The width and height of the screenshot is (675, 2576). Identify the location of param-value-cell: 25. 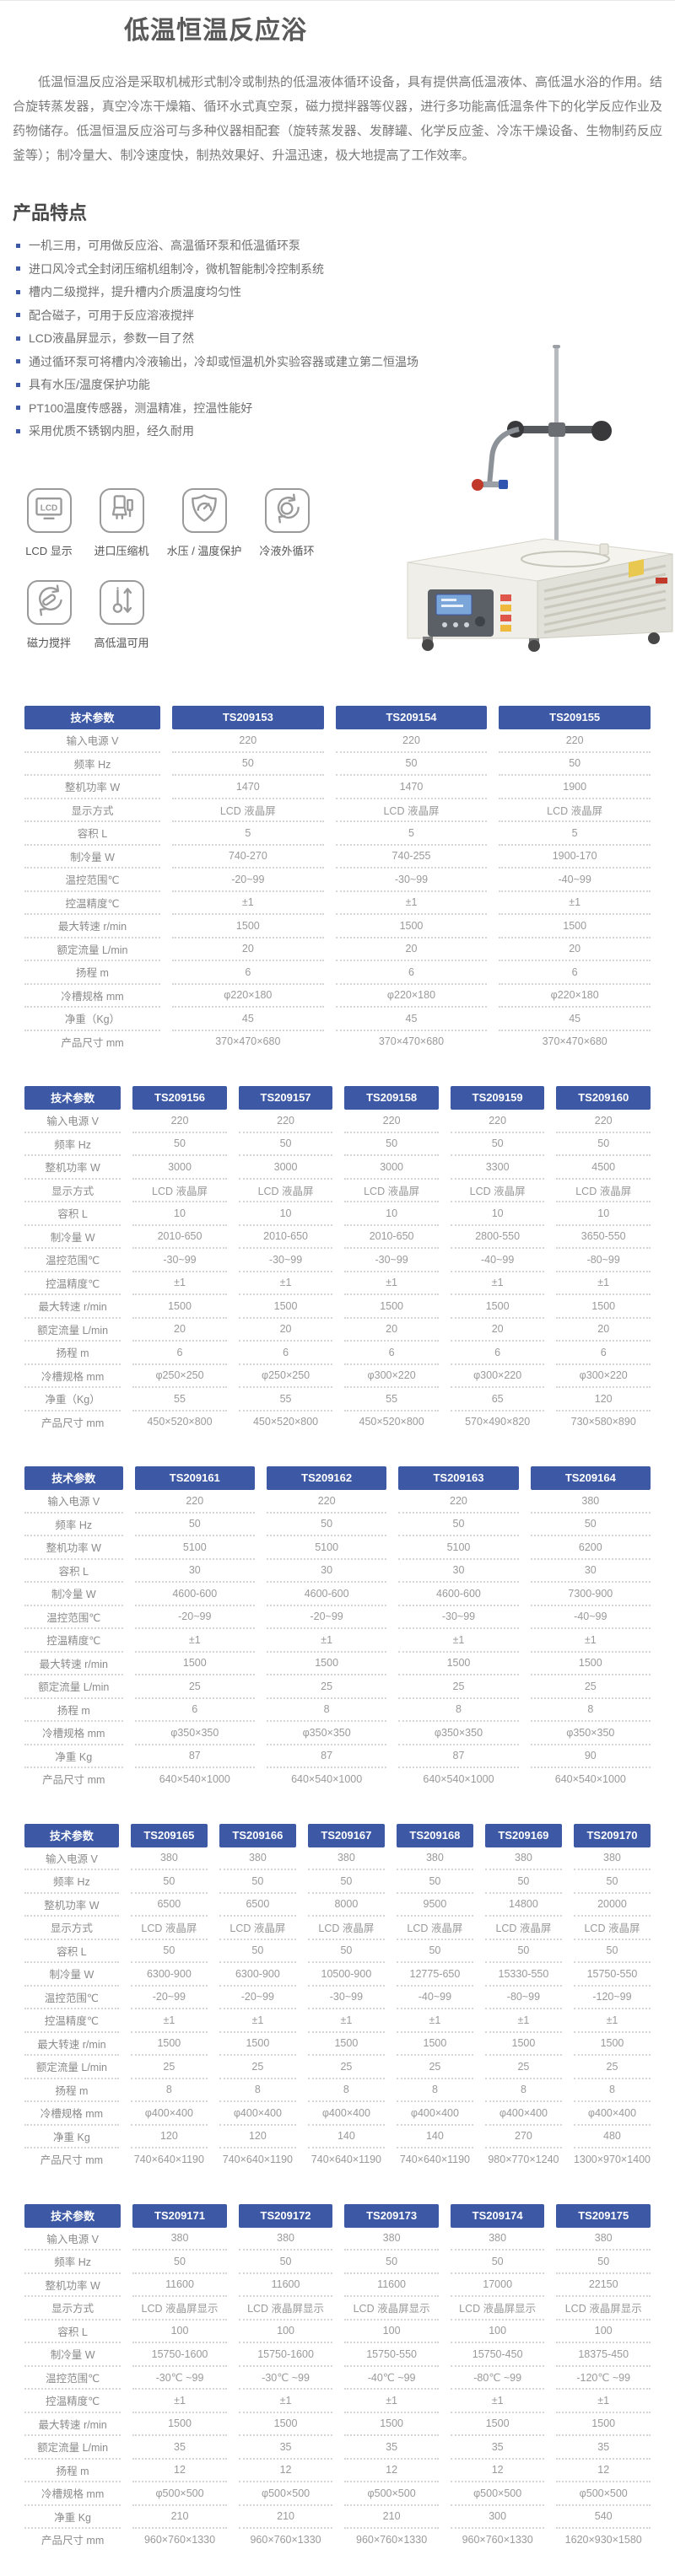
(169, 2067).